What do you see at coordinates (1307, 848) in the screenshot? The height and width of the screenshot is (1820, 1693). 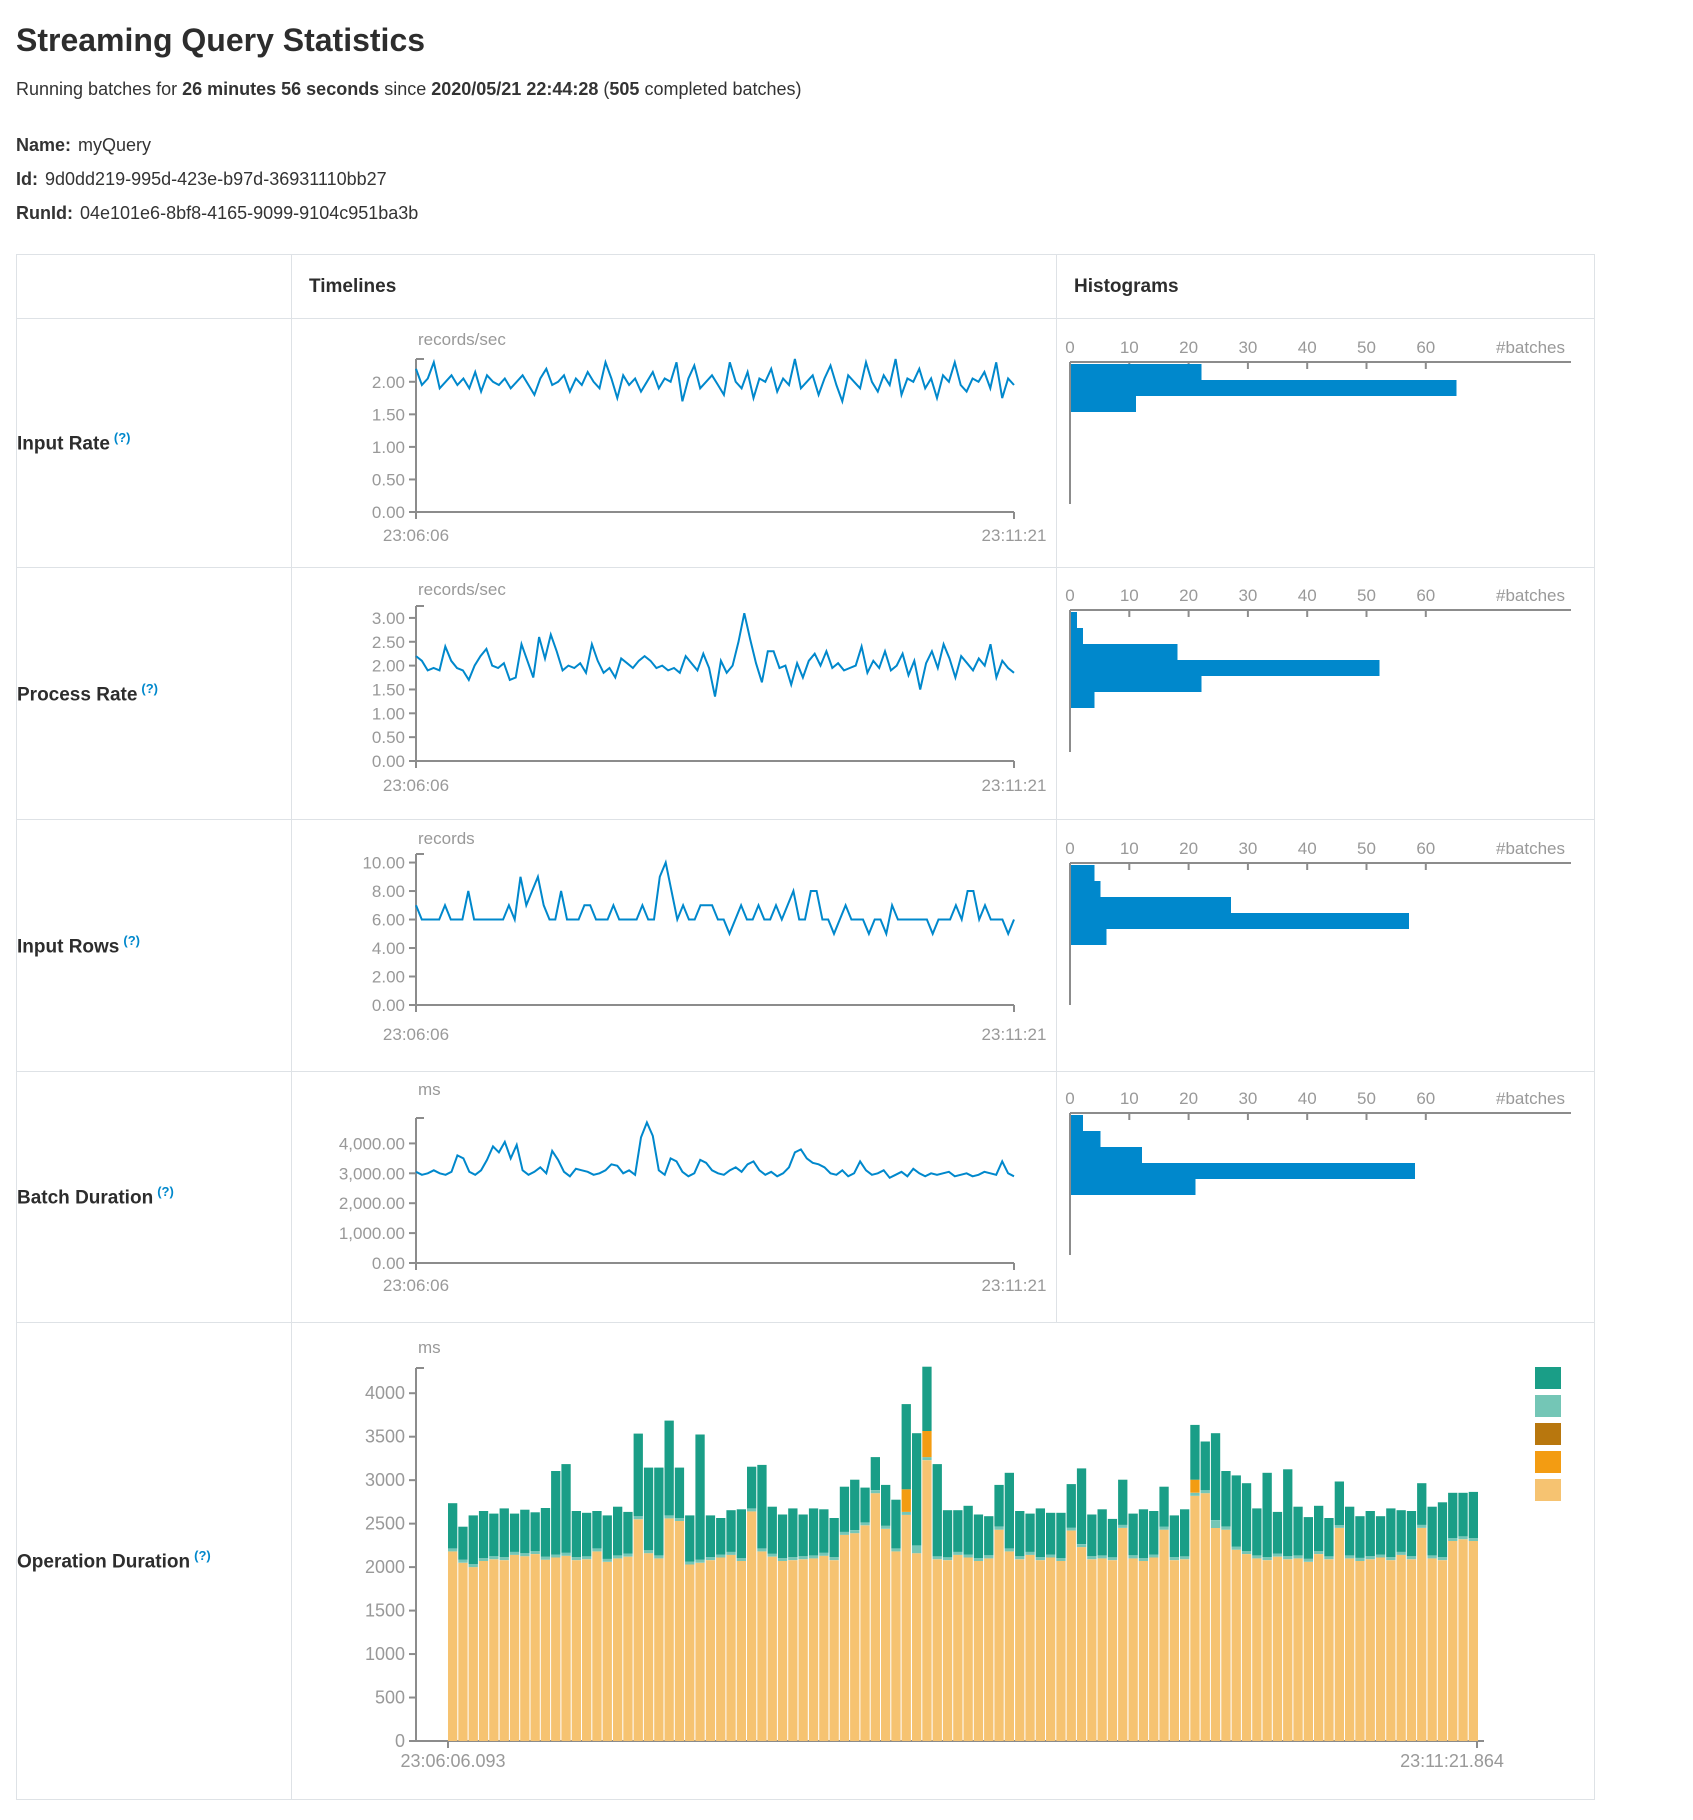 I see `svg-text: 40` at bounding box center [1307, 848].